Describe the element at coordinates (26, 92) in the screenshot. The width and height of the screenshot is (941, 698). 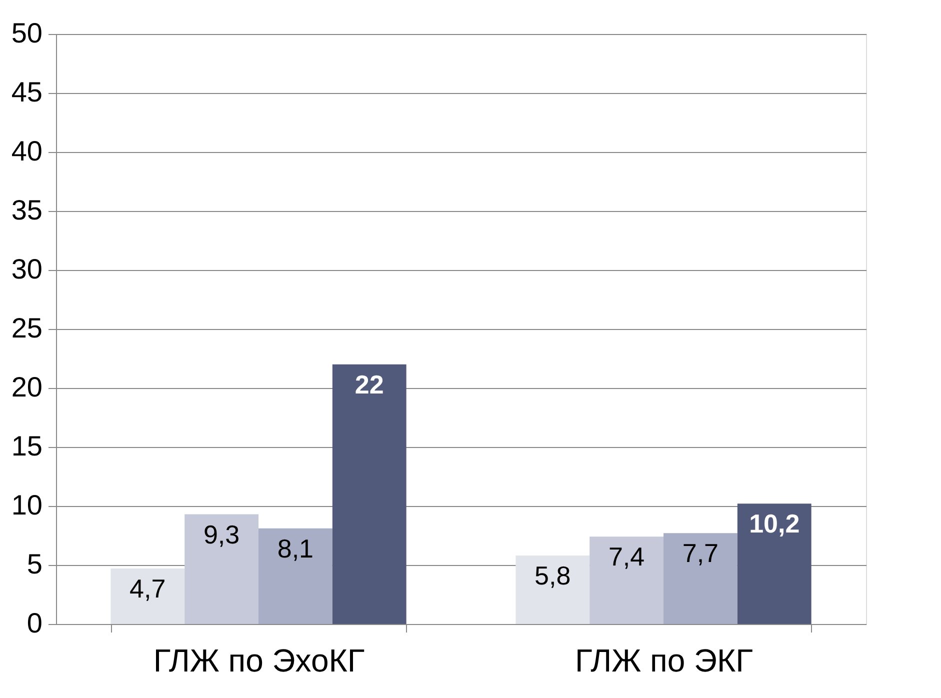
I see `y-tick-label: 45` at that location.